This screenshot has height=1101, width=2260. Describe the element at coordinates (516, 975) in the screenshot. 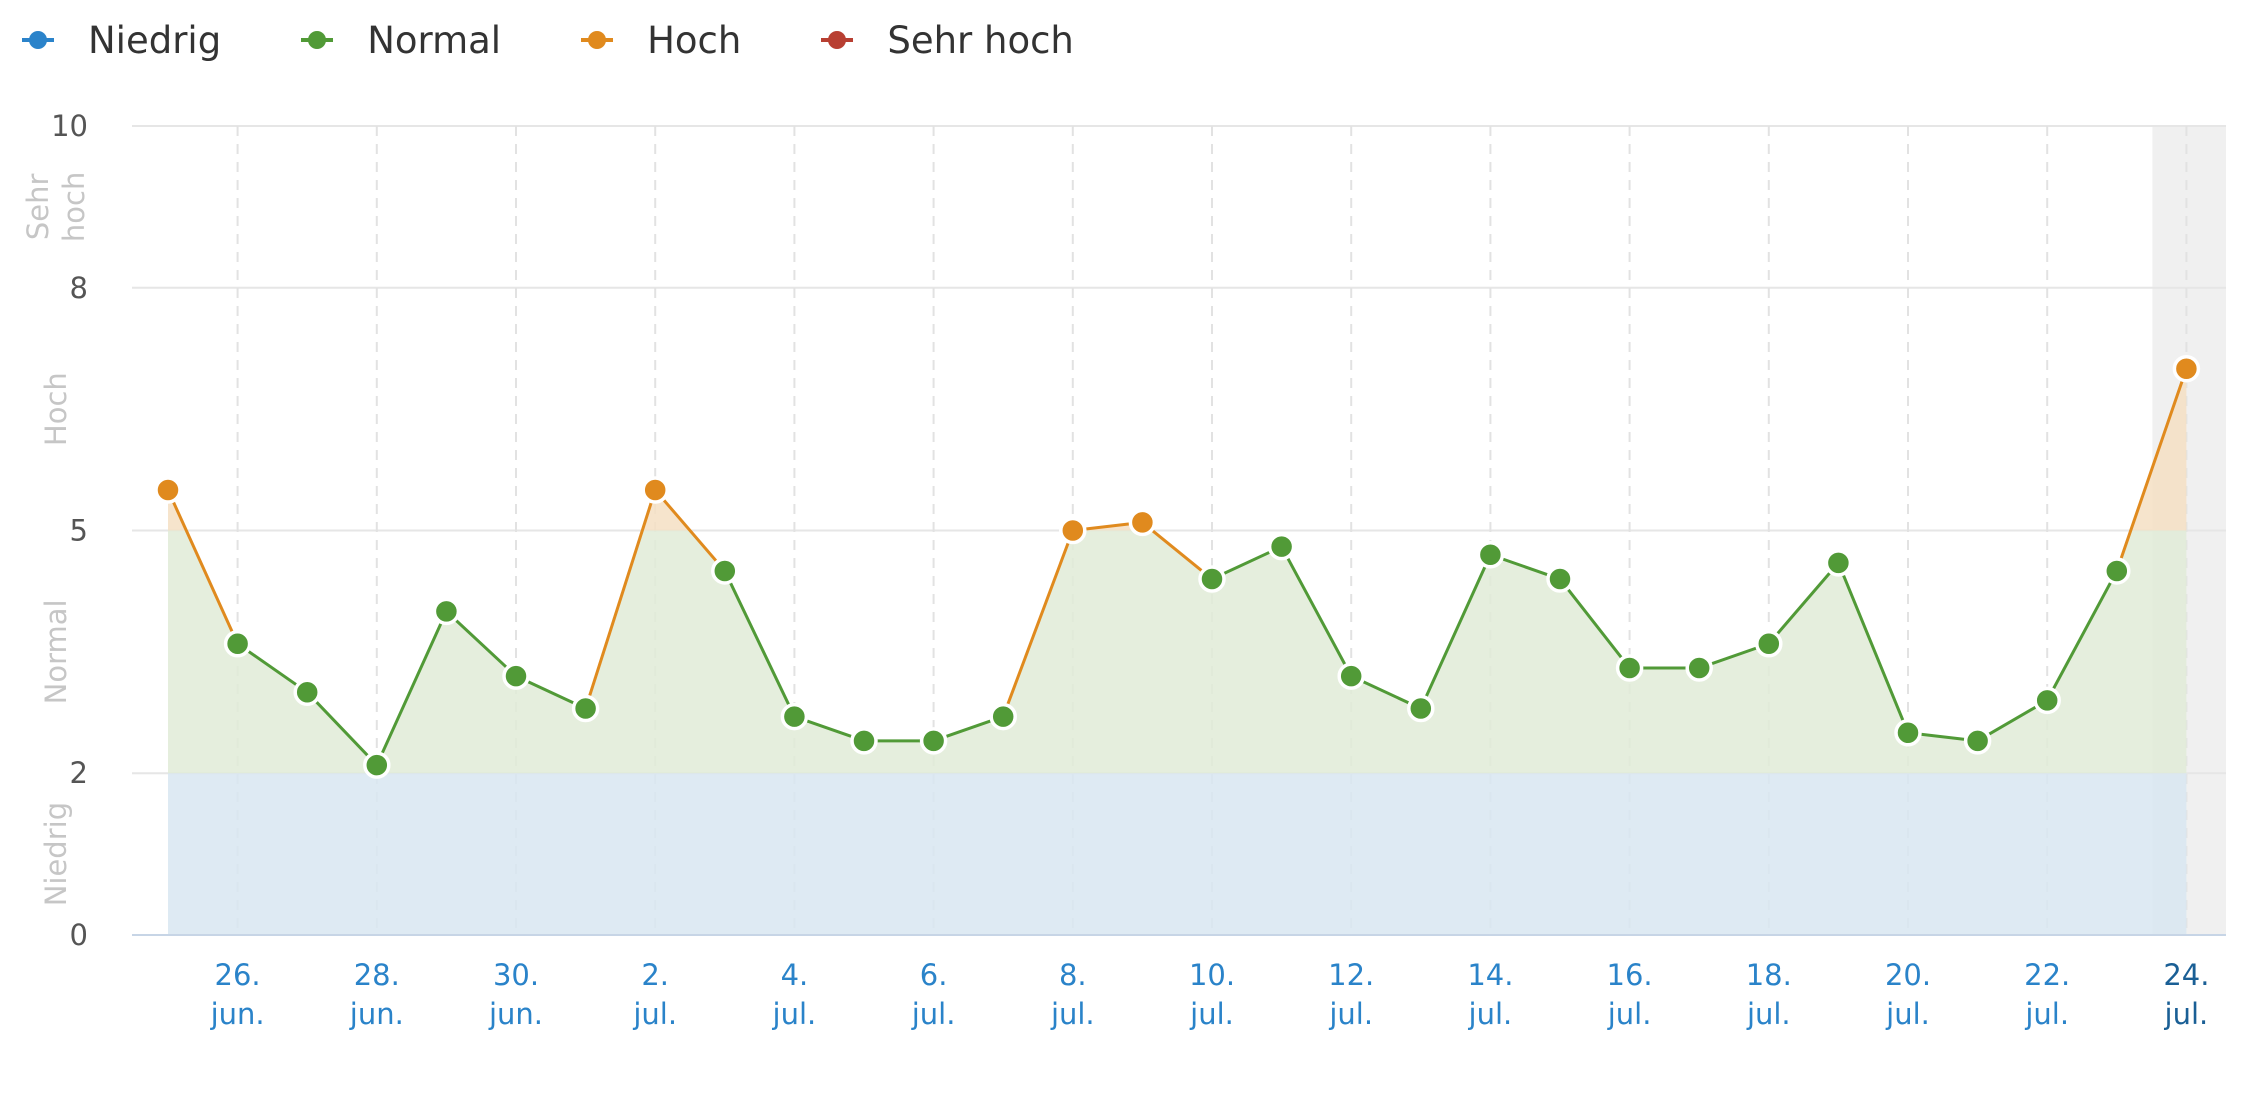

I see `x-tick-label: 30.` at that location.